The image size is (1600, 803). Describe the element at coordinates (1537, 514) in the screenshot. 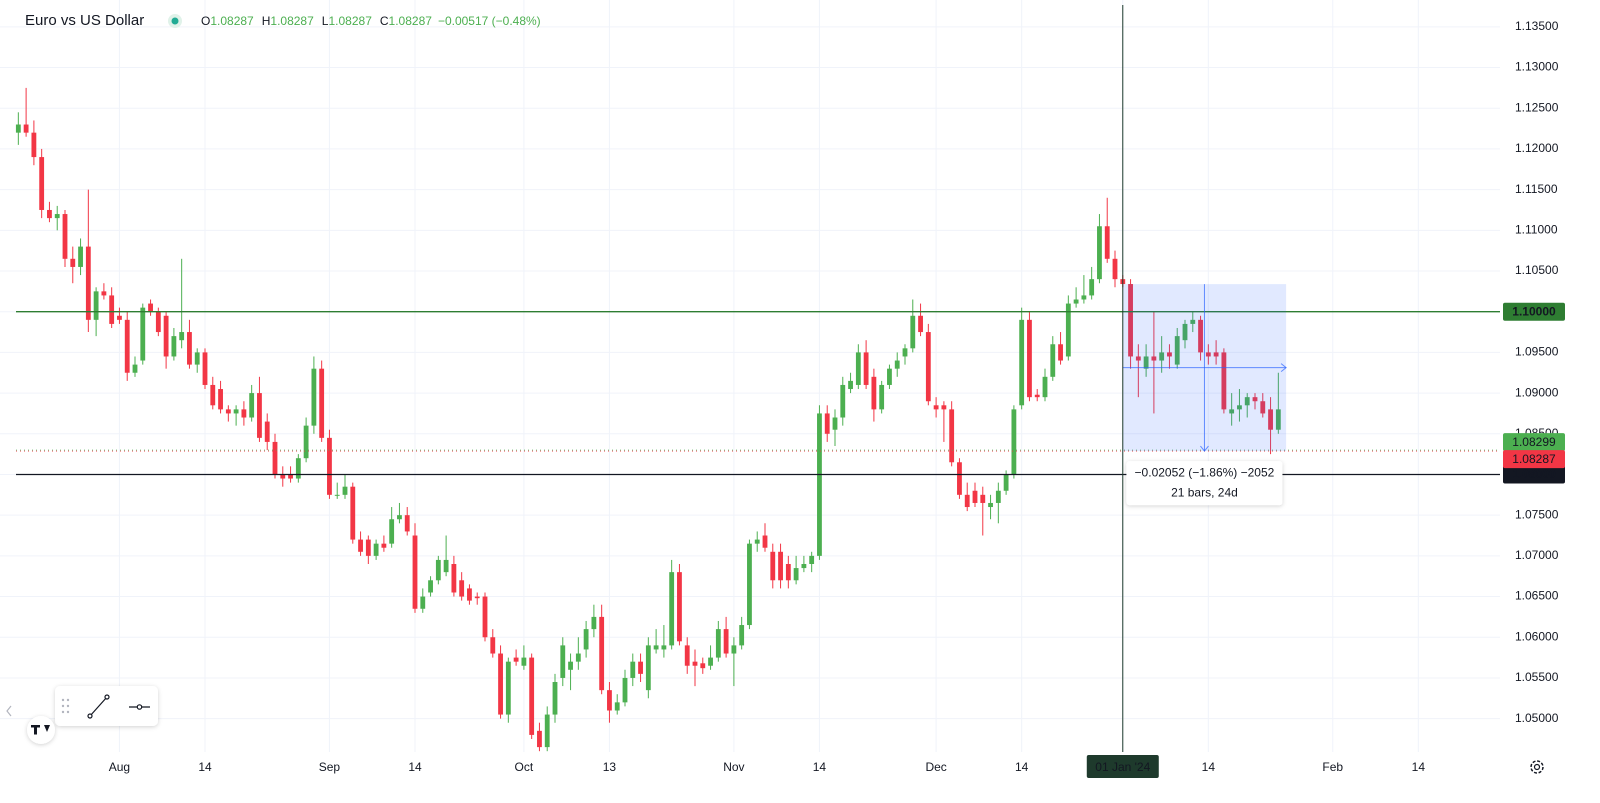

I see `y-tick-label: 1.07500` at that location.